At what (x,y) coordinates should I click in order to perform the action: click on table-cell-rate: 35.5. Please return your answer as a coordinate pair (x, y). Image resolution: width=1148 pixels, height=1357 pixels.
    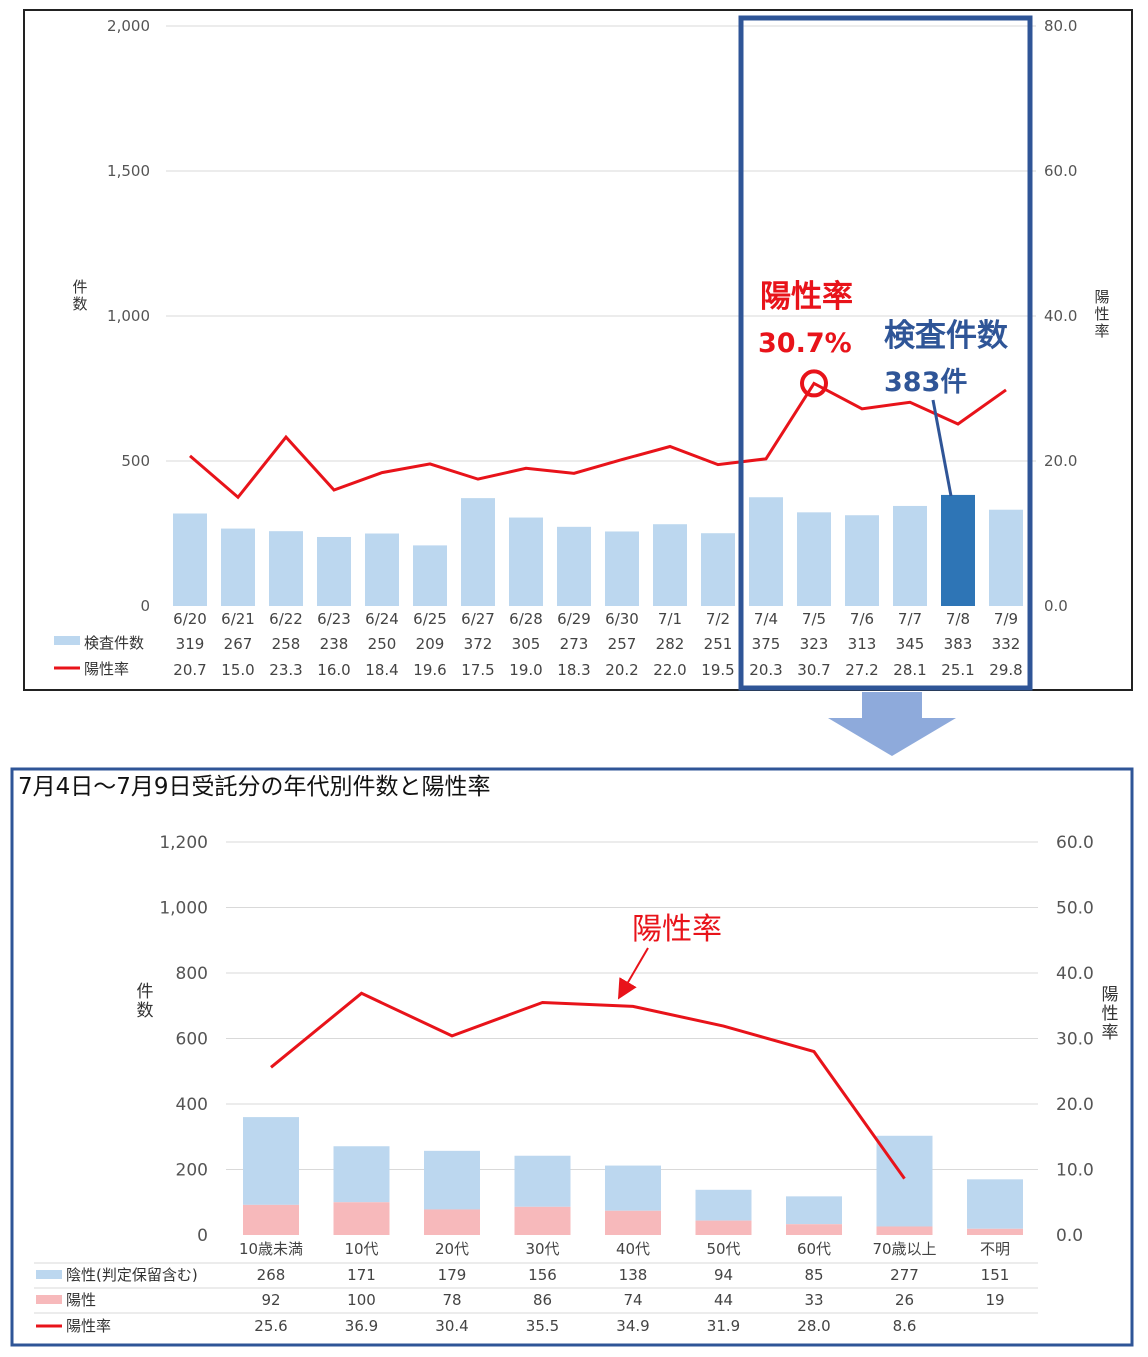
    Looking at the image, I should click on (542, 1326).